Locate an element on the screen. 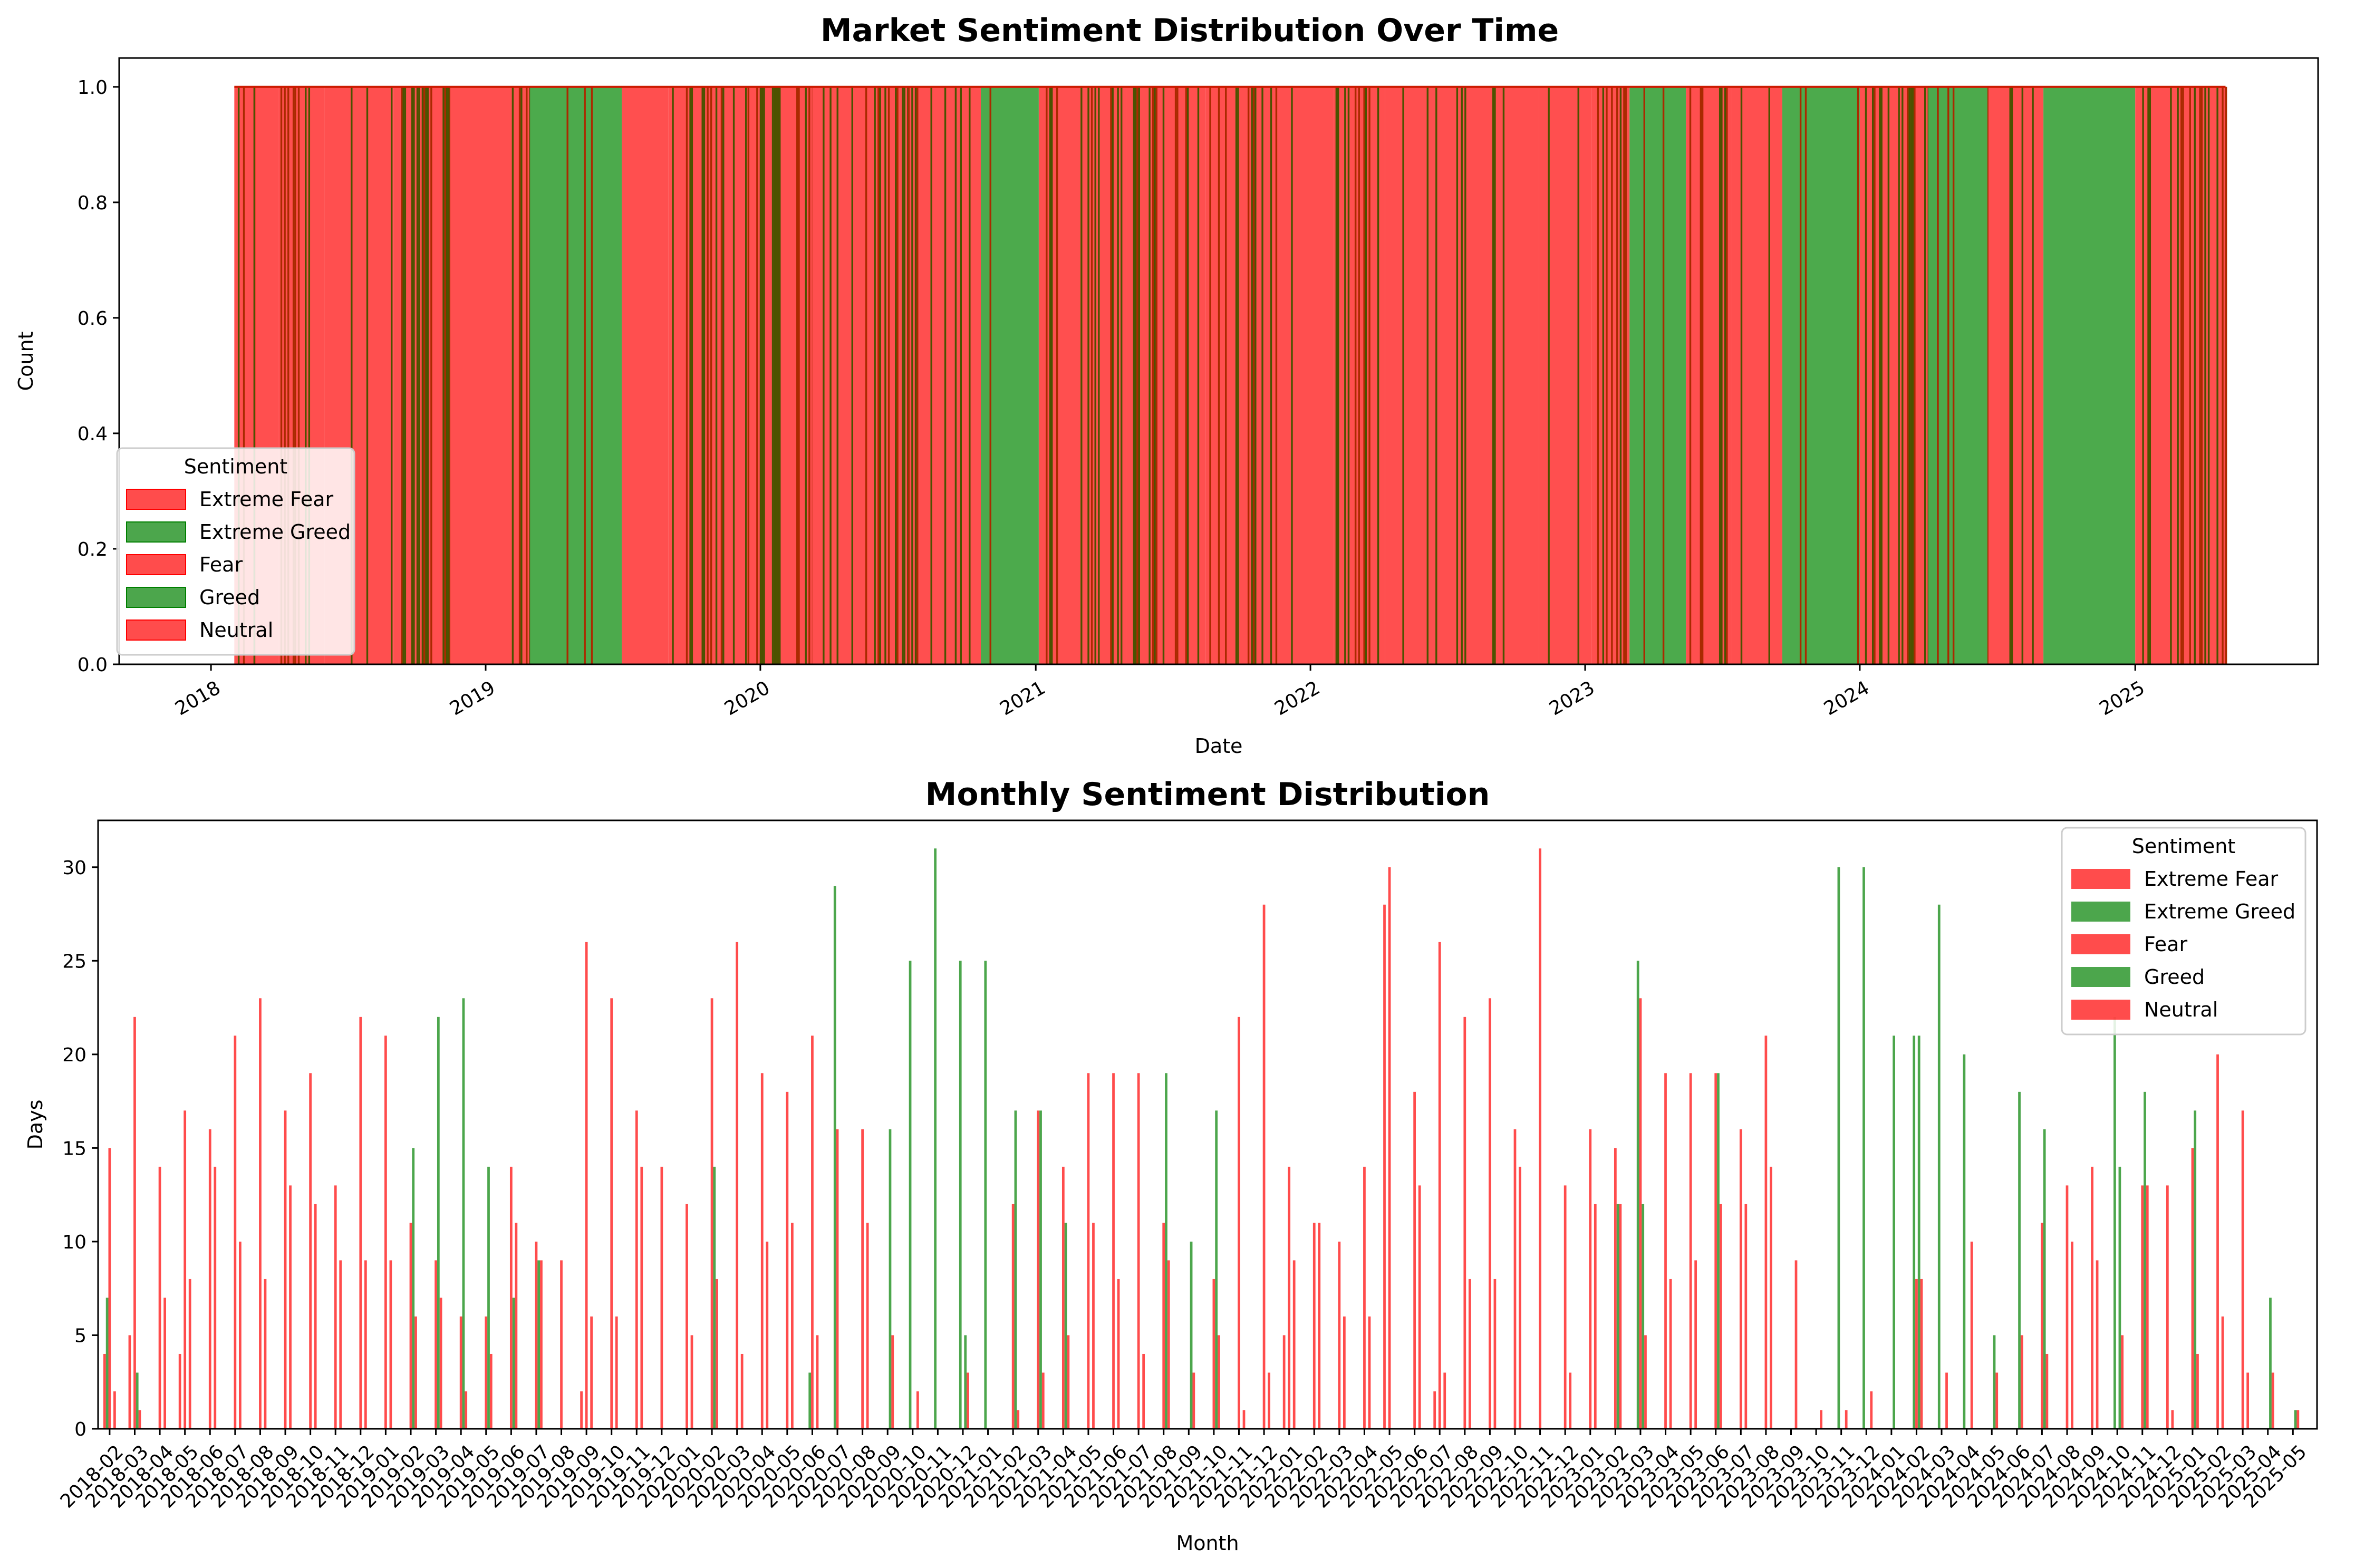 This screenshot has height=1568, width=2355. legend-label: Extreme Greed is located at coordinates (2220, 911).